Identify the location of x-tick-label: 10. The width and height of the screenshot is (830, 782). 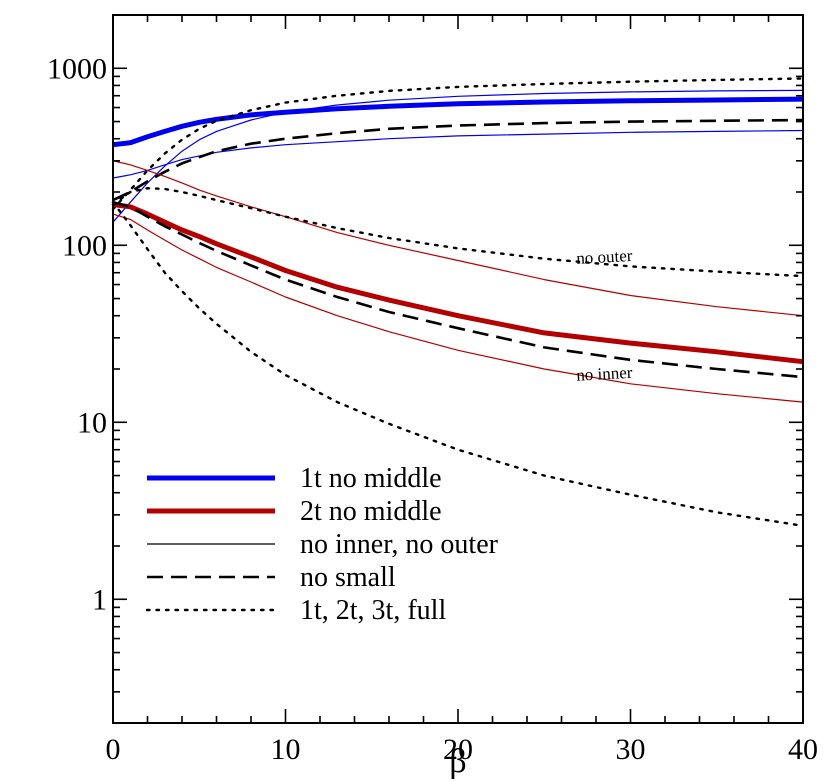
(286, 749).